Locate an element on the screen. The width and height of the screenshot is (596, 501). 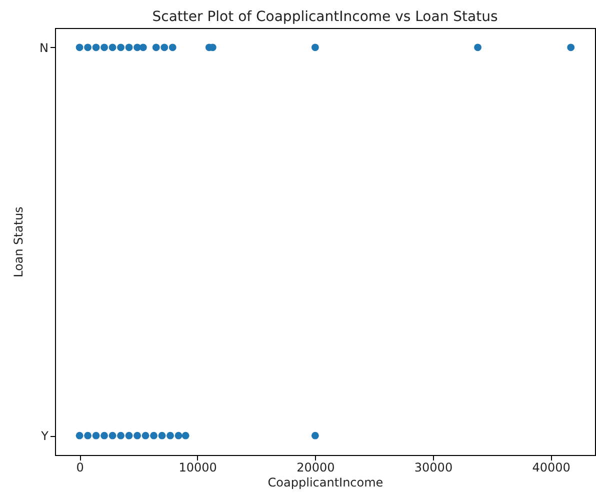
x-tick-label: 20000 is located at coordinates (315, 467).